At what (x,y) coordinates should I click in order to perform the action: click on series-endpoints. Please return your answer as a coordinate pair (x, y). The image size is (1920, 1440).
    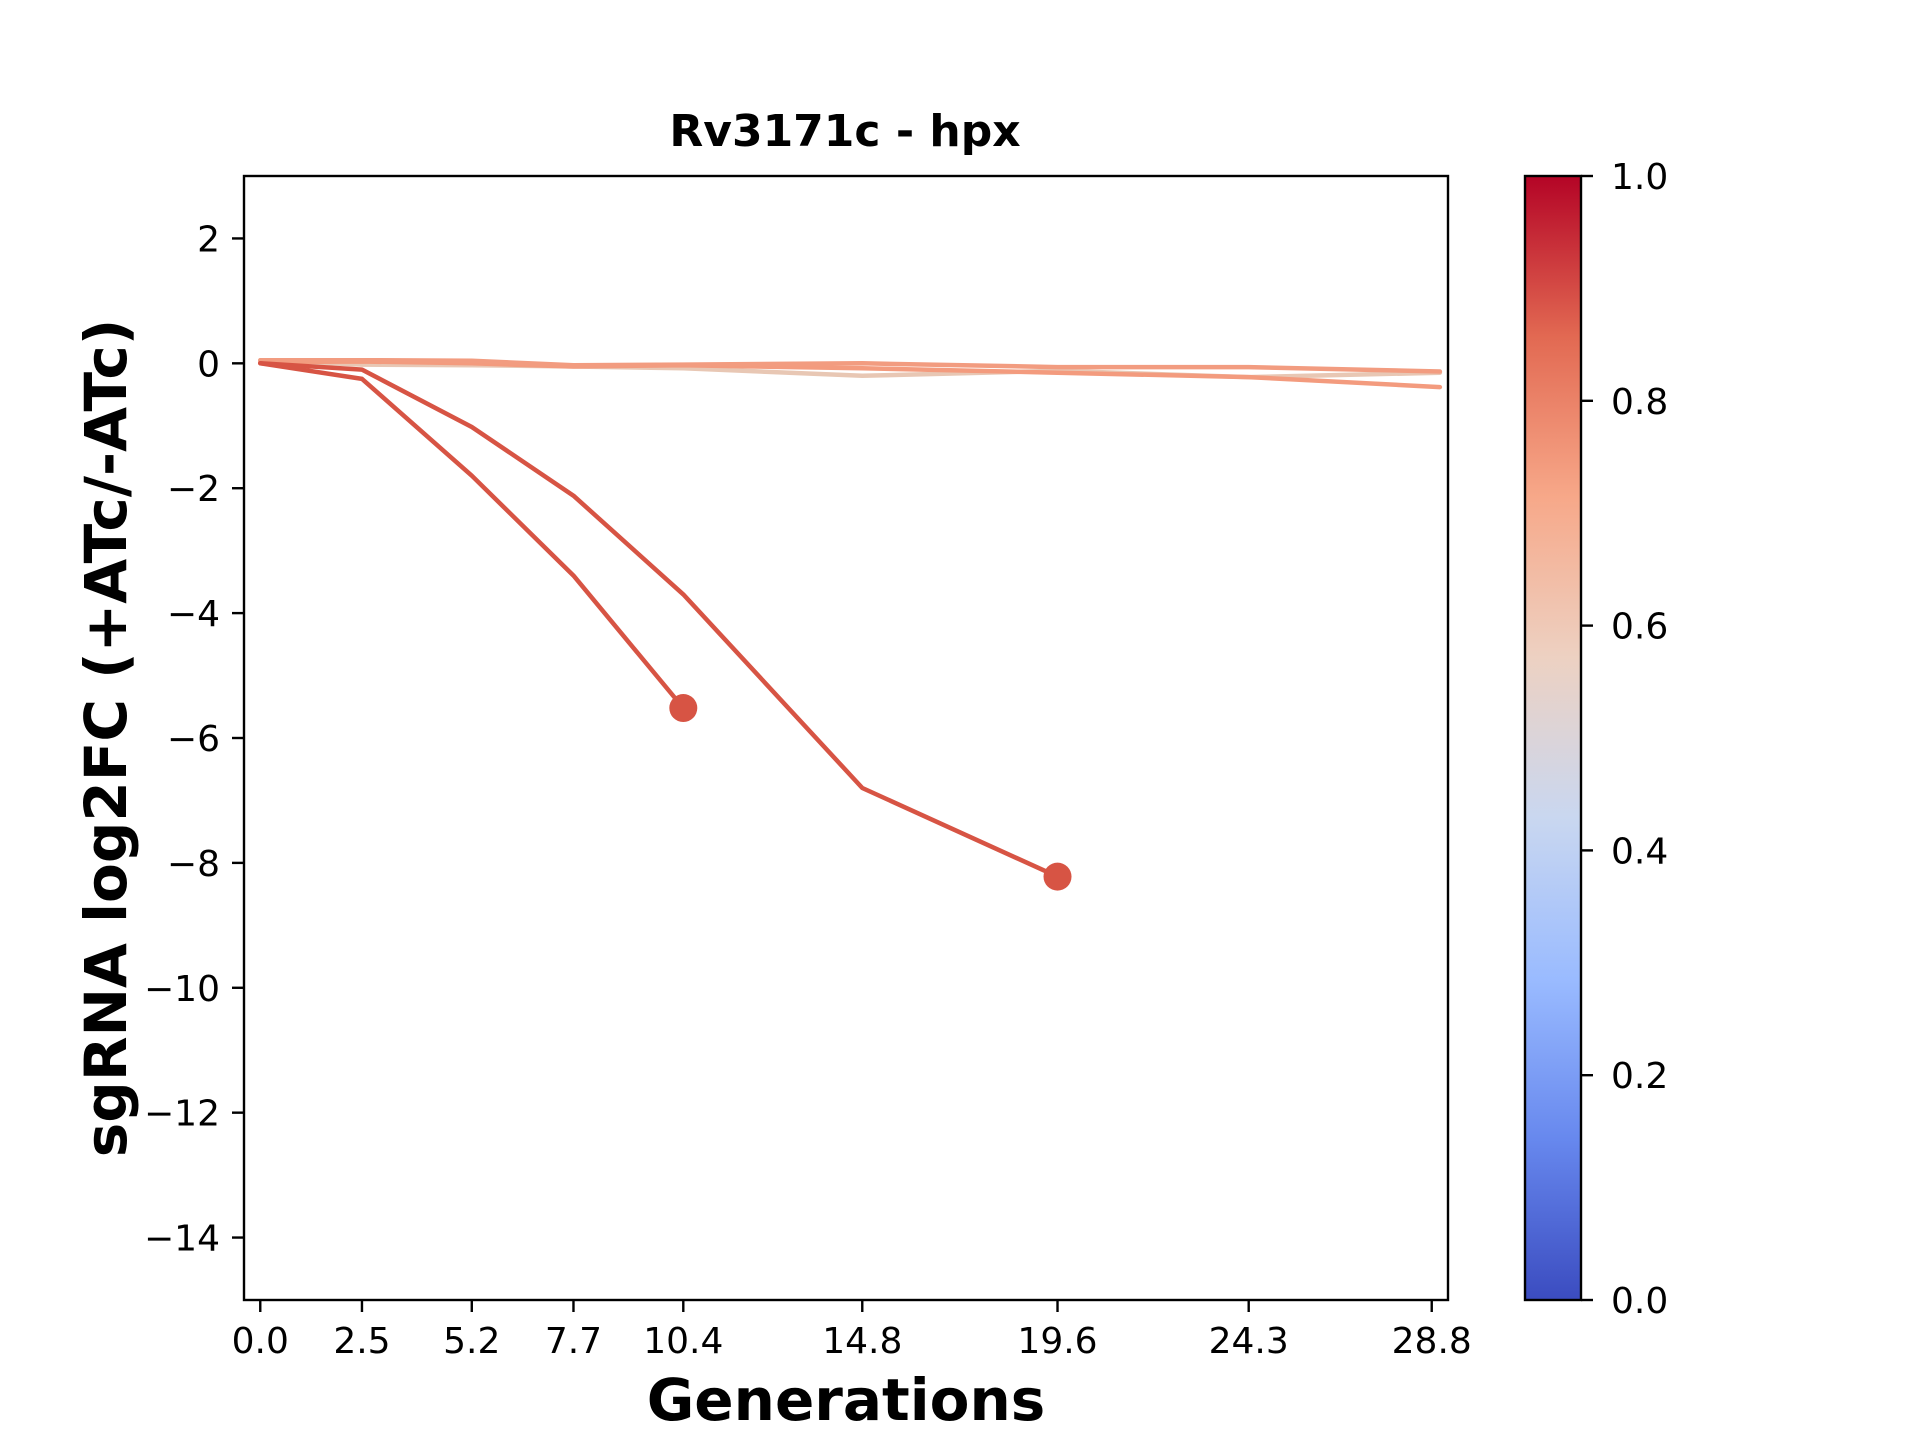
    Looking at the image, I should click on (870, 792).